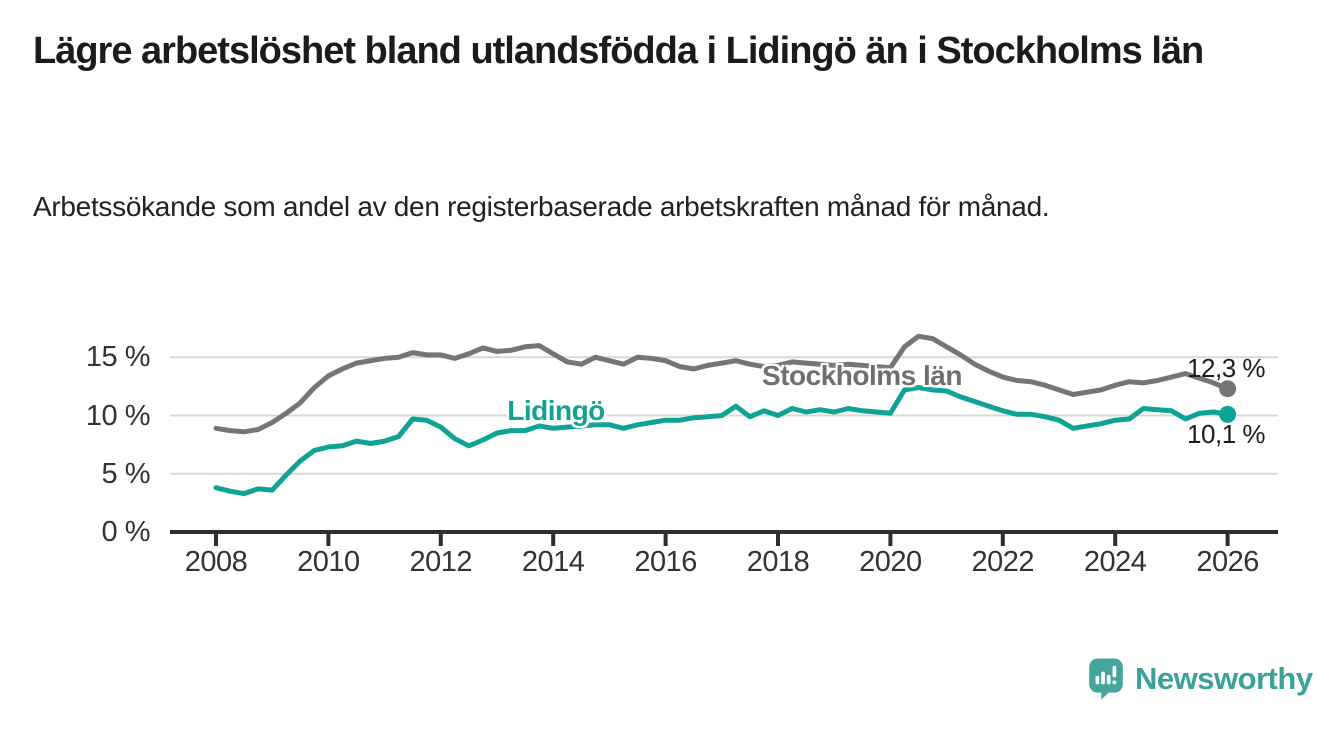 The width and height of the screenshot is (1340, 734). Describe the element at coordinates (126, 532) in the screenshot. I see `y-tick-label: 0 %` at that location.